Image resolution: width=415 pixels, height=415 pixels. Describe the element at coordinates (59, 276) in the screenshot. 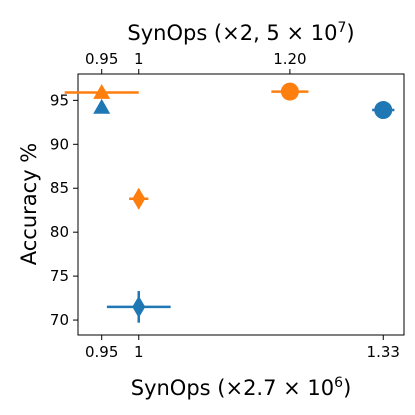

I see `y-tick-label: 75` at that location.